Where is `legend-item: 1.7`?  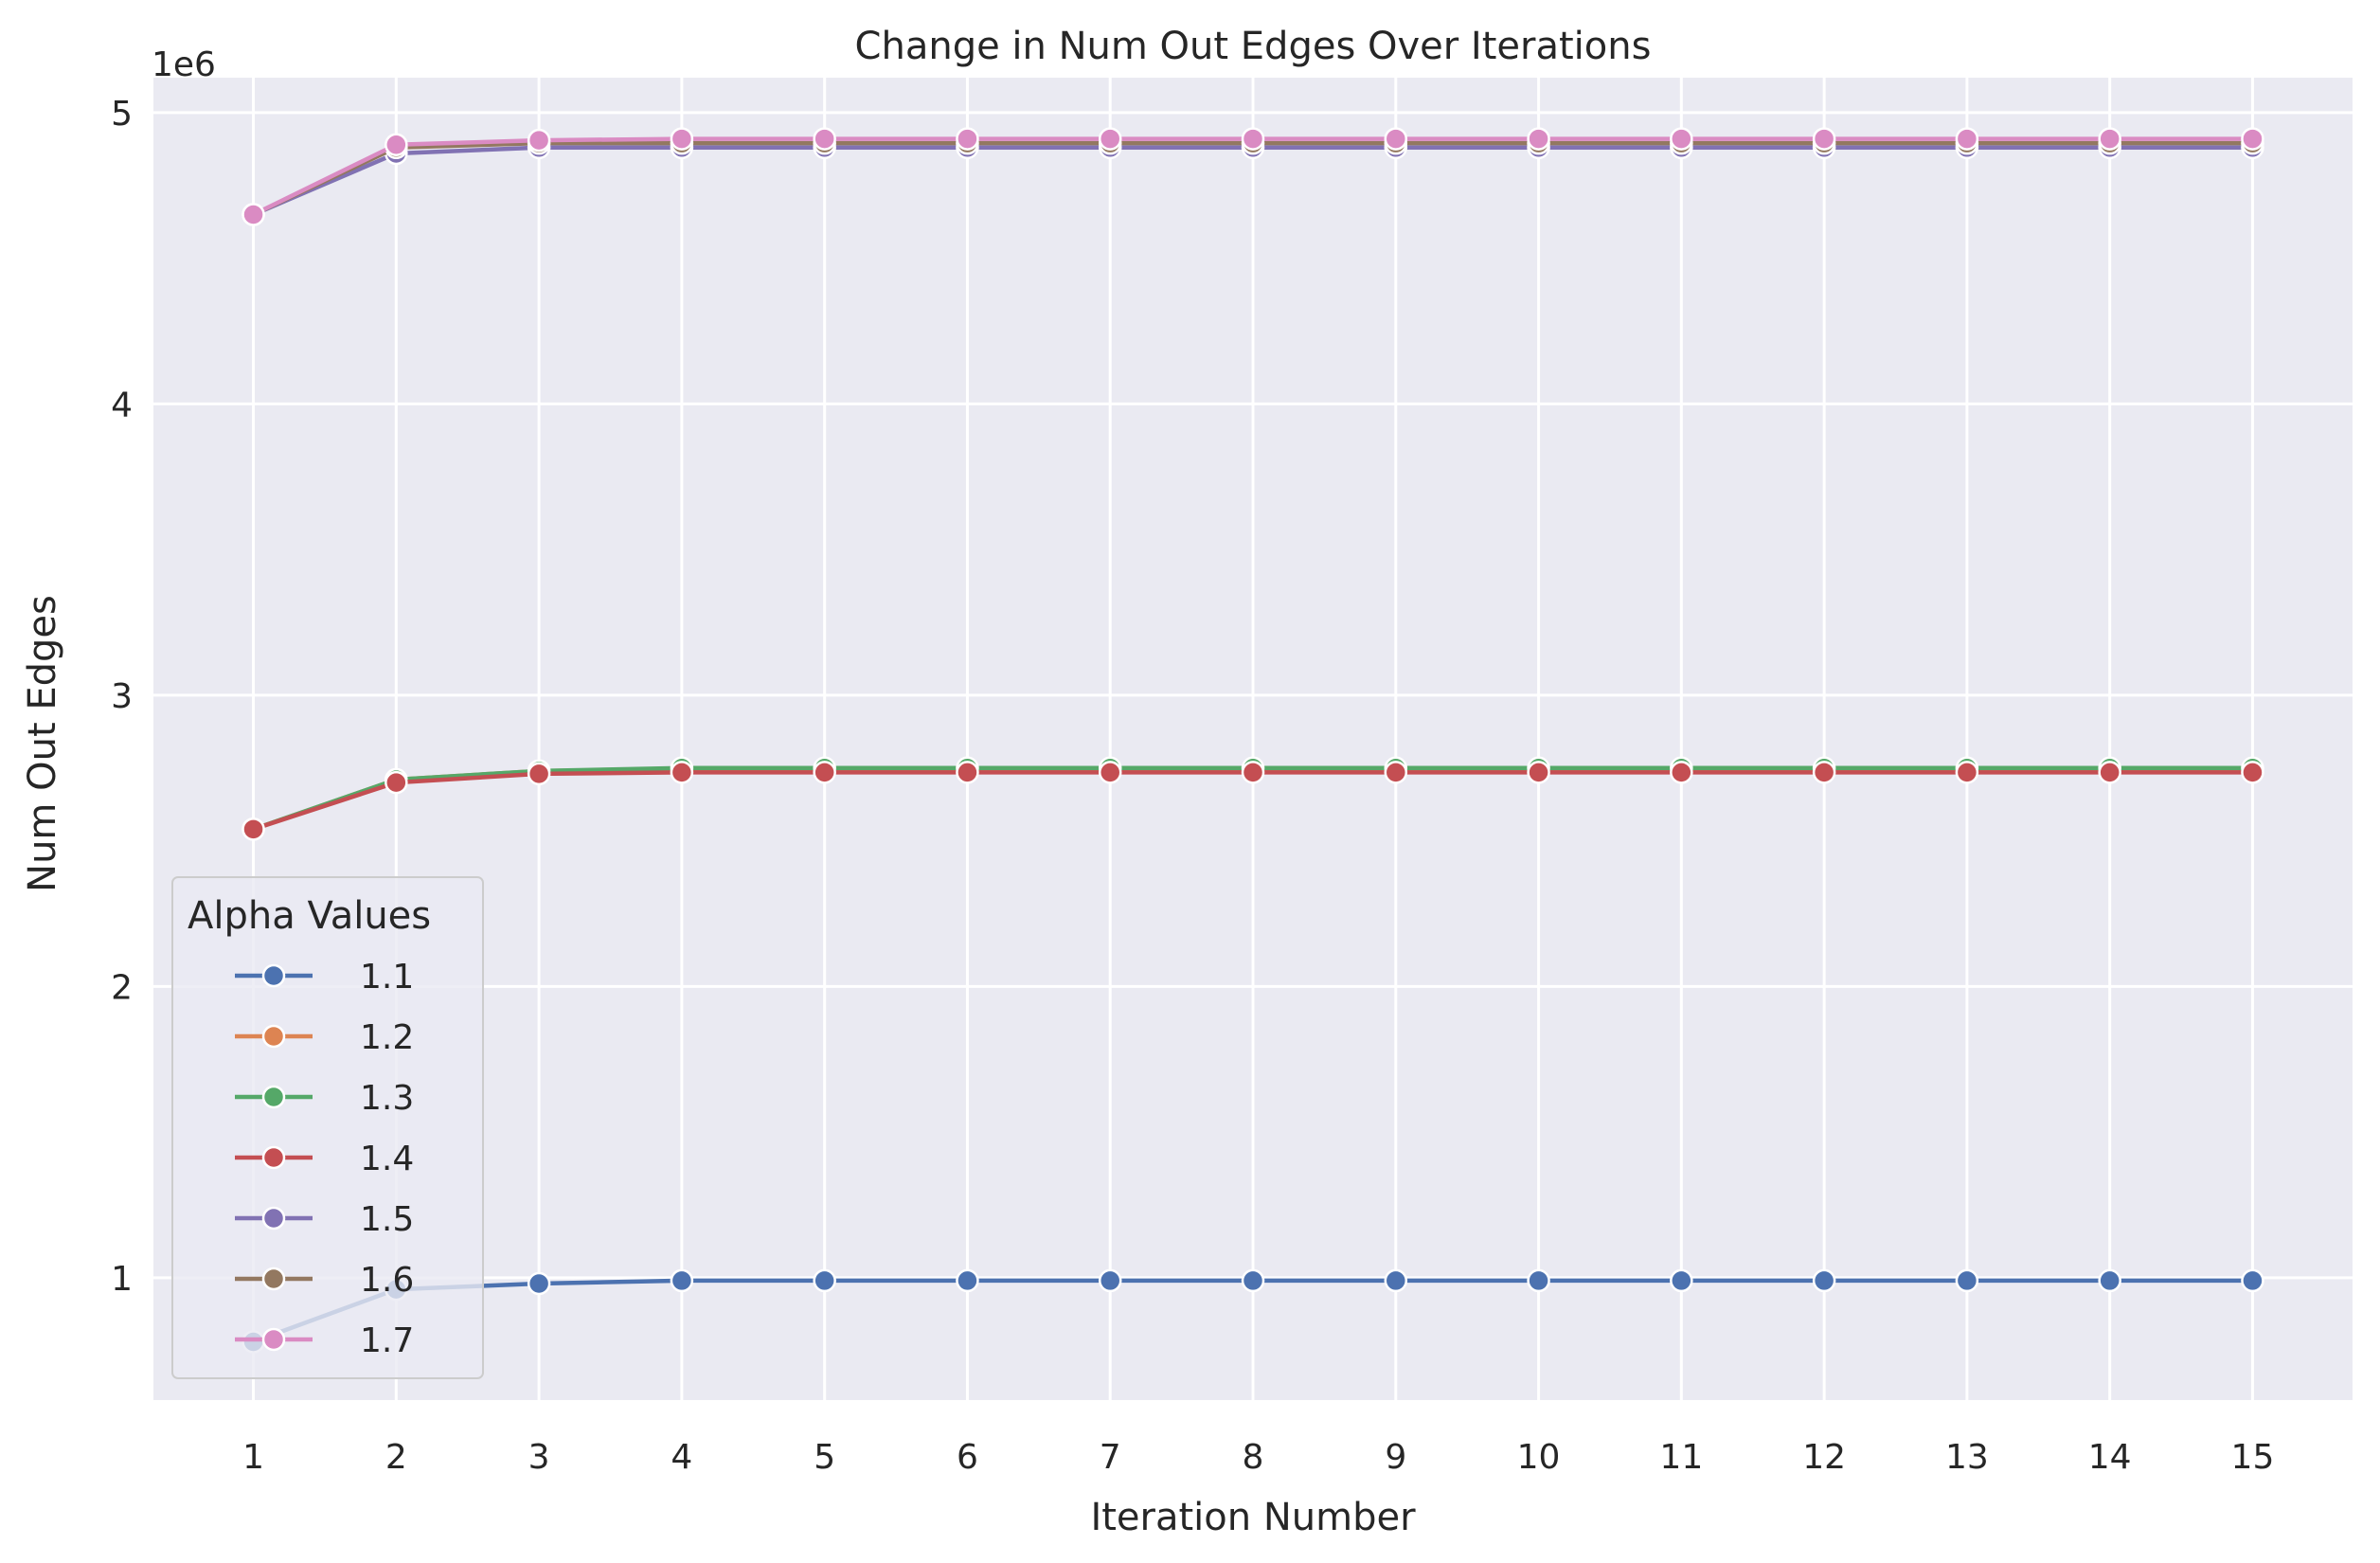 legend-item: 1.7 is located at coordinates (324, 1340).